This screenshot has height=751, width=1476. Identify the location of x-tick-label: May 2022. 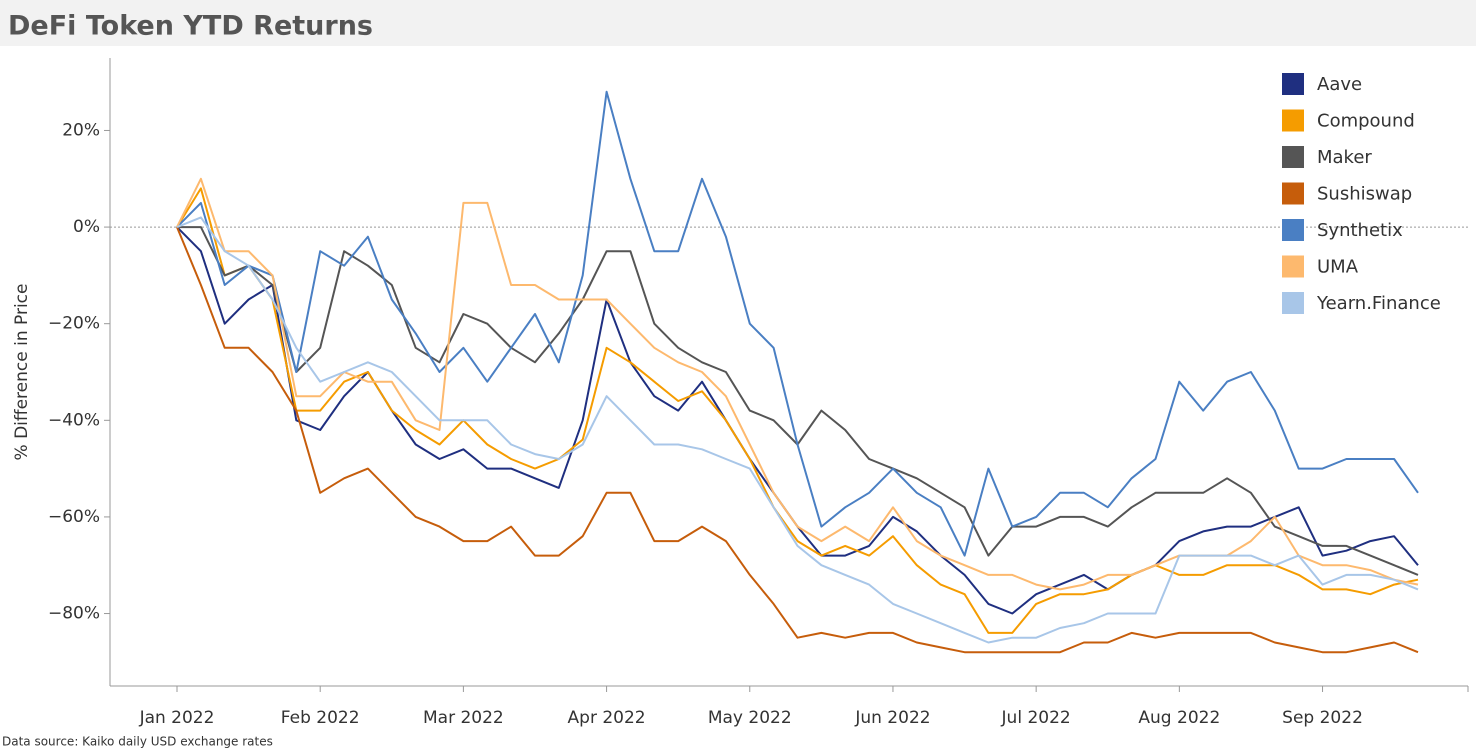
(750, 718).